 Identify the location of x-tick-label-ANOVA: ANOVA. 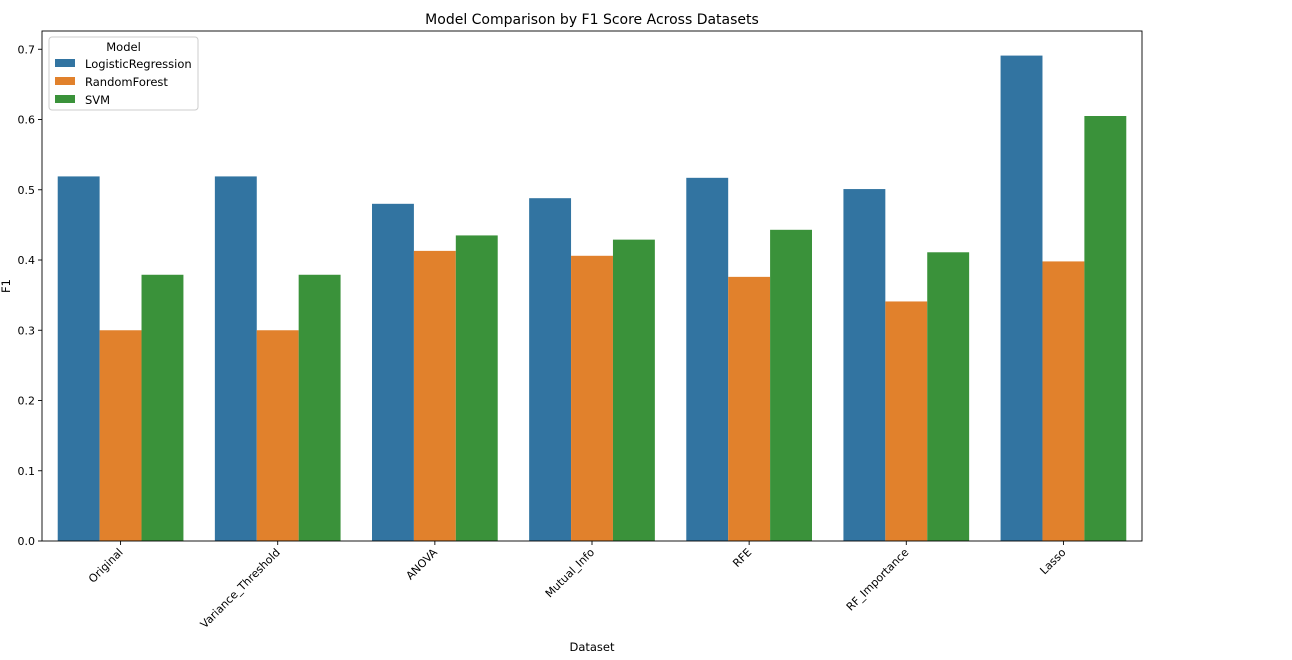
(422, 564).